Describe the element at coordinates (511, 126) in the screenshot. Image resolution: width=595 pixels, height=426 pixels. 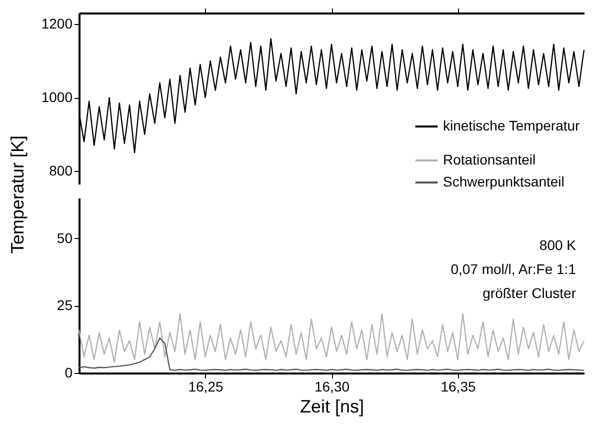
I see `legend-label: kinetische Temperatur` at that location.